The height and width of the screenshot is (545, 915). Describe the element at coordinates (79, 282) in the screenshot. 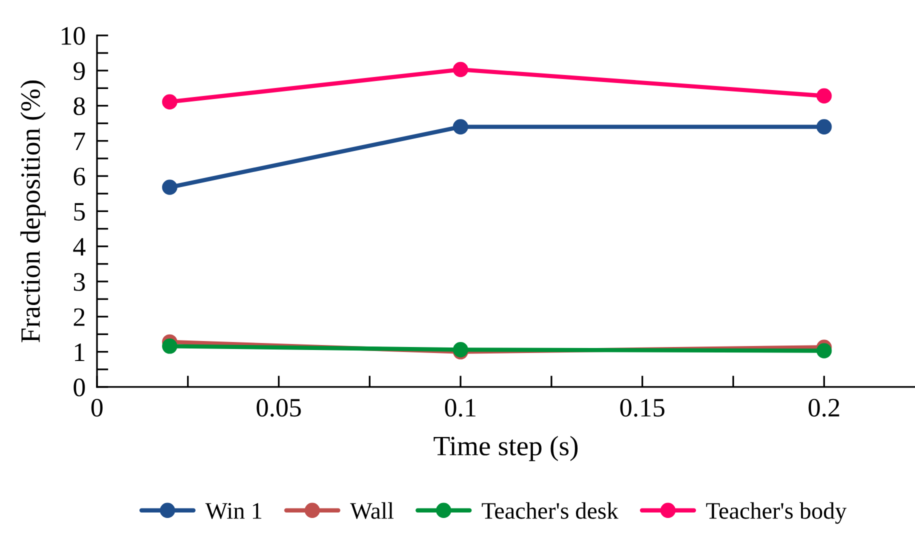

I see `y-tick-label: 3` at that location.